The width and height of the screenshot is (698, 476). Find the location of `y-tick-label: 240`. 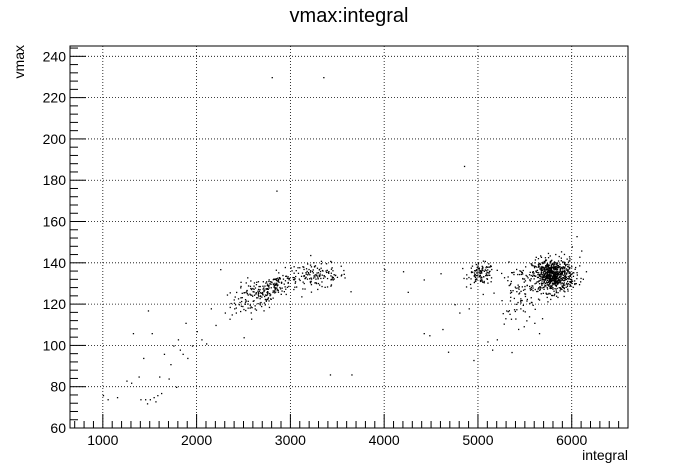

y-tick-label: 240 is located at coordinates (55, 56).